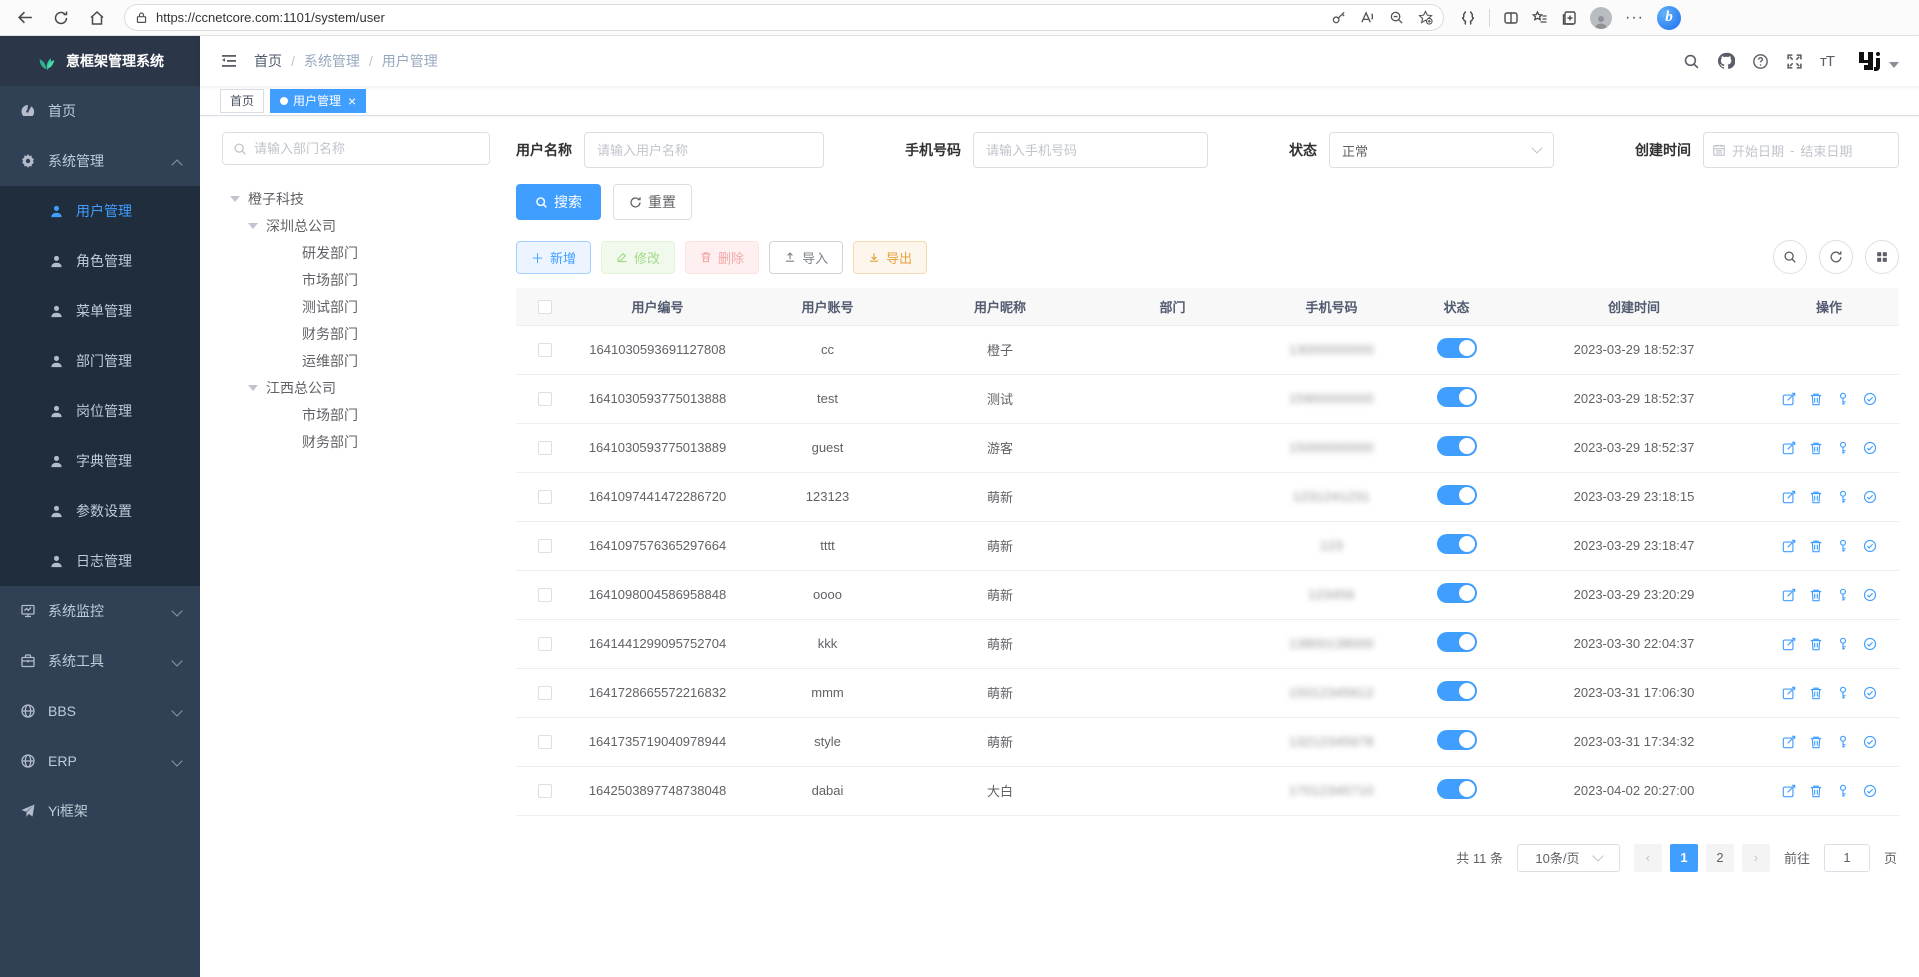  What do you see at coordinates (1540, 18) in the screenshot?
I see `favorites-bar-icon` at bounding box center [1540, 18].